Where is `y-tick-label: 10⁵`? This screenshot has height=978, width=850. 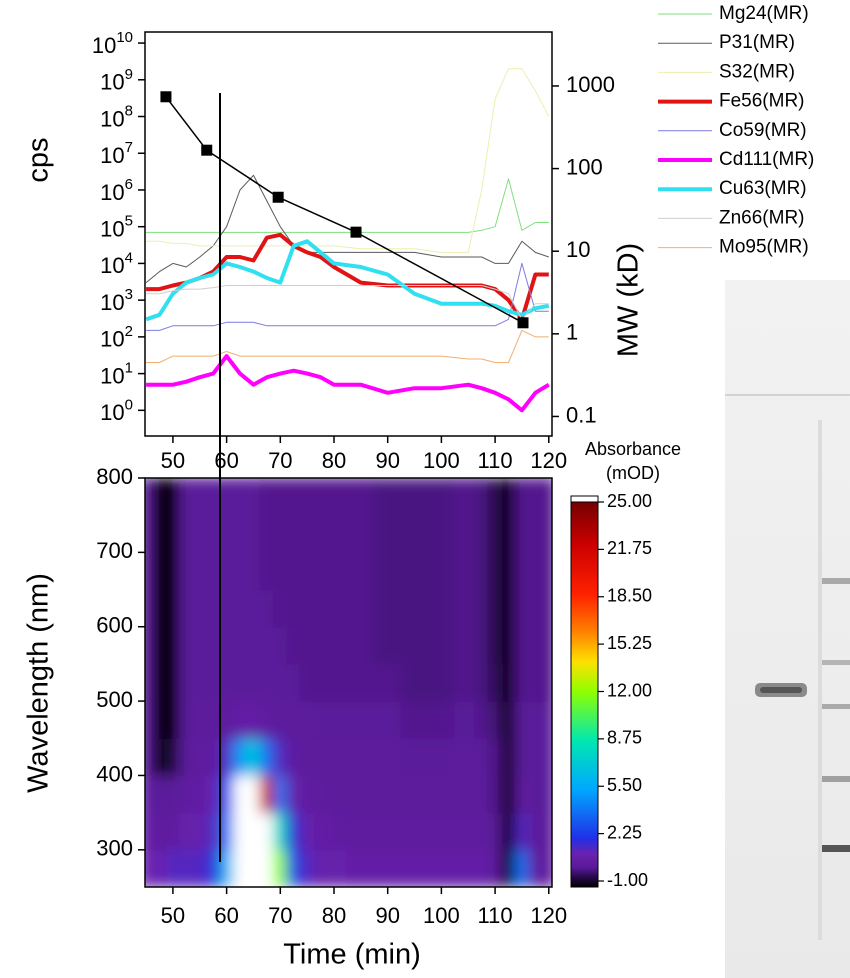 y-tick-label: 10⁵ is located at coordinates (116, 227).